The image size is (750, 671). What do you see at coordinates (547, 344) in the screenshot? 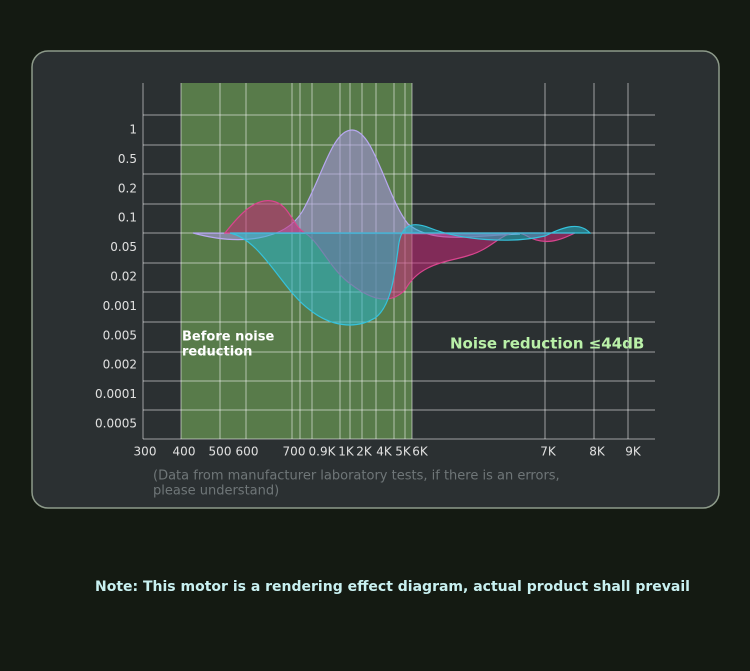
I see `after-label: Noise reduction ≤44dB` at bounding box center [547, 344].